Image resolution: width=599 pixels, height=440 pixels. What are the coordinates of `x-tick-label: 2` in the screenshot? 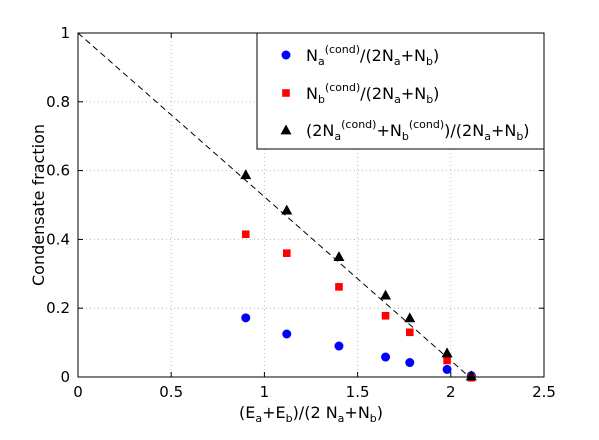 It's located at (451, 392).